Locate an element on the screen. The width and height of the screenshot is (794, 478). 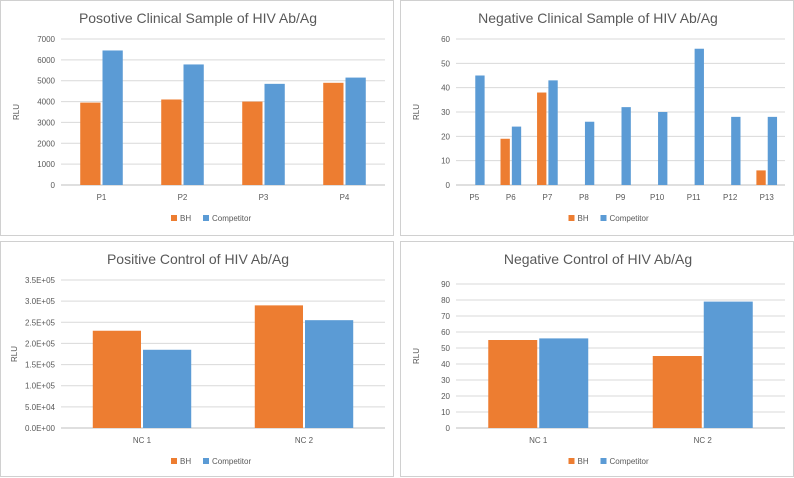
chart-title: Negative Control of HIV Ab/Ag is located at coordinates (598, 259).